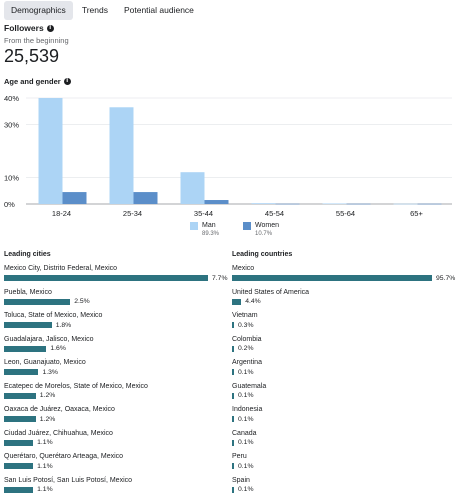  I want to click on list-item: United States of America 4.4%, so click(343, 300).